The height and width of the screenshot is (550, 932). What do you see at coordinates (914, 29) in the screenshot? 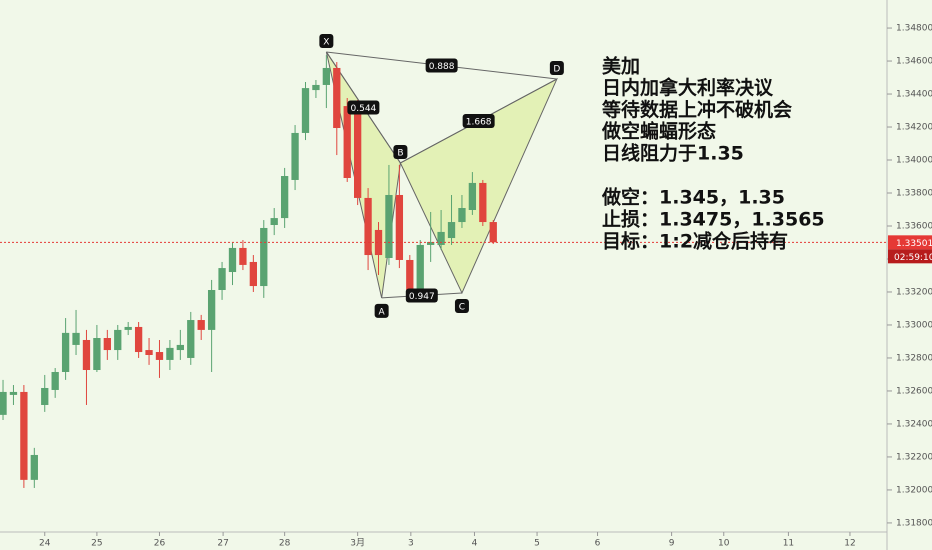
I see `y-tick-label: 1.34800` at bounding box center [914, 29].